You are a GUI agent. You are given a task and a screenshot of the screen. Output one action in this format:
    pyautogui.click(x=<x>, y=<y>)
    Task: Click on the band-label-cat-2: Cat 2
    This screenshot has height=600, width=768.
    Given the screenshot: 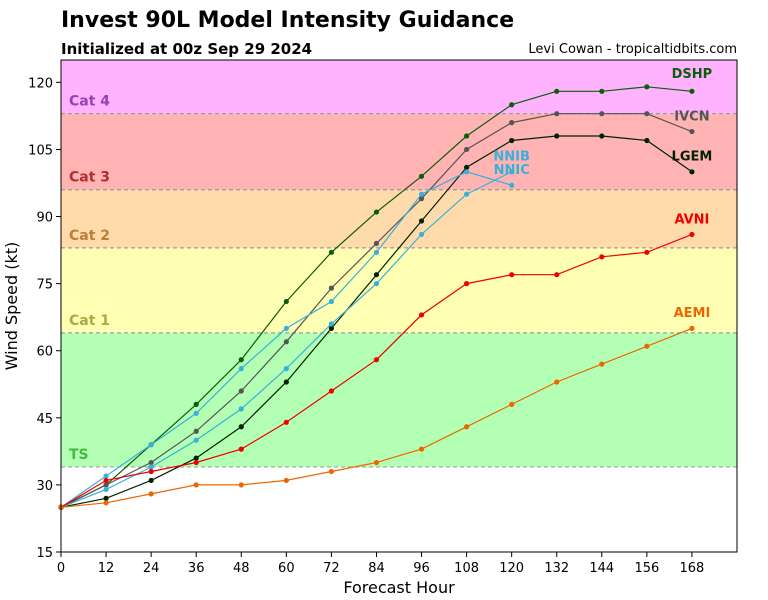 What is the action you would take?
    pyautogui.click(x=89, y=236)
    